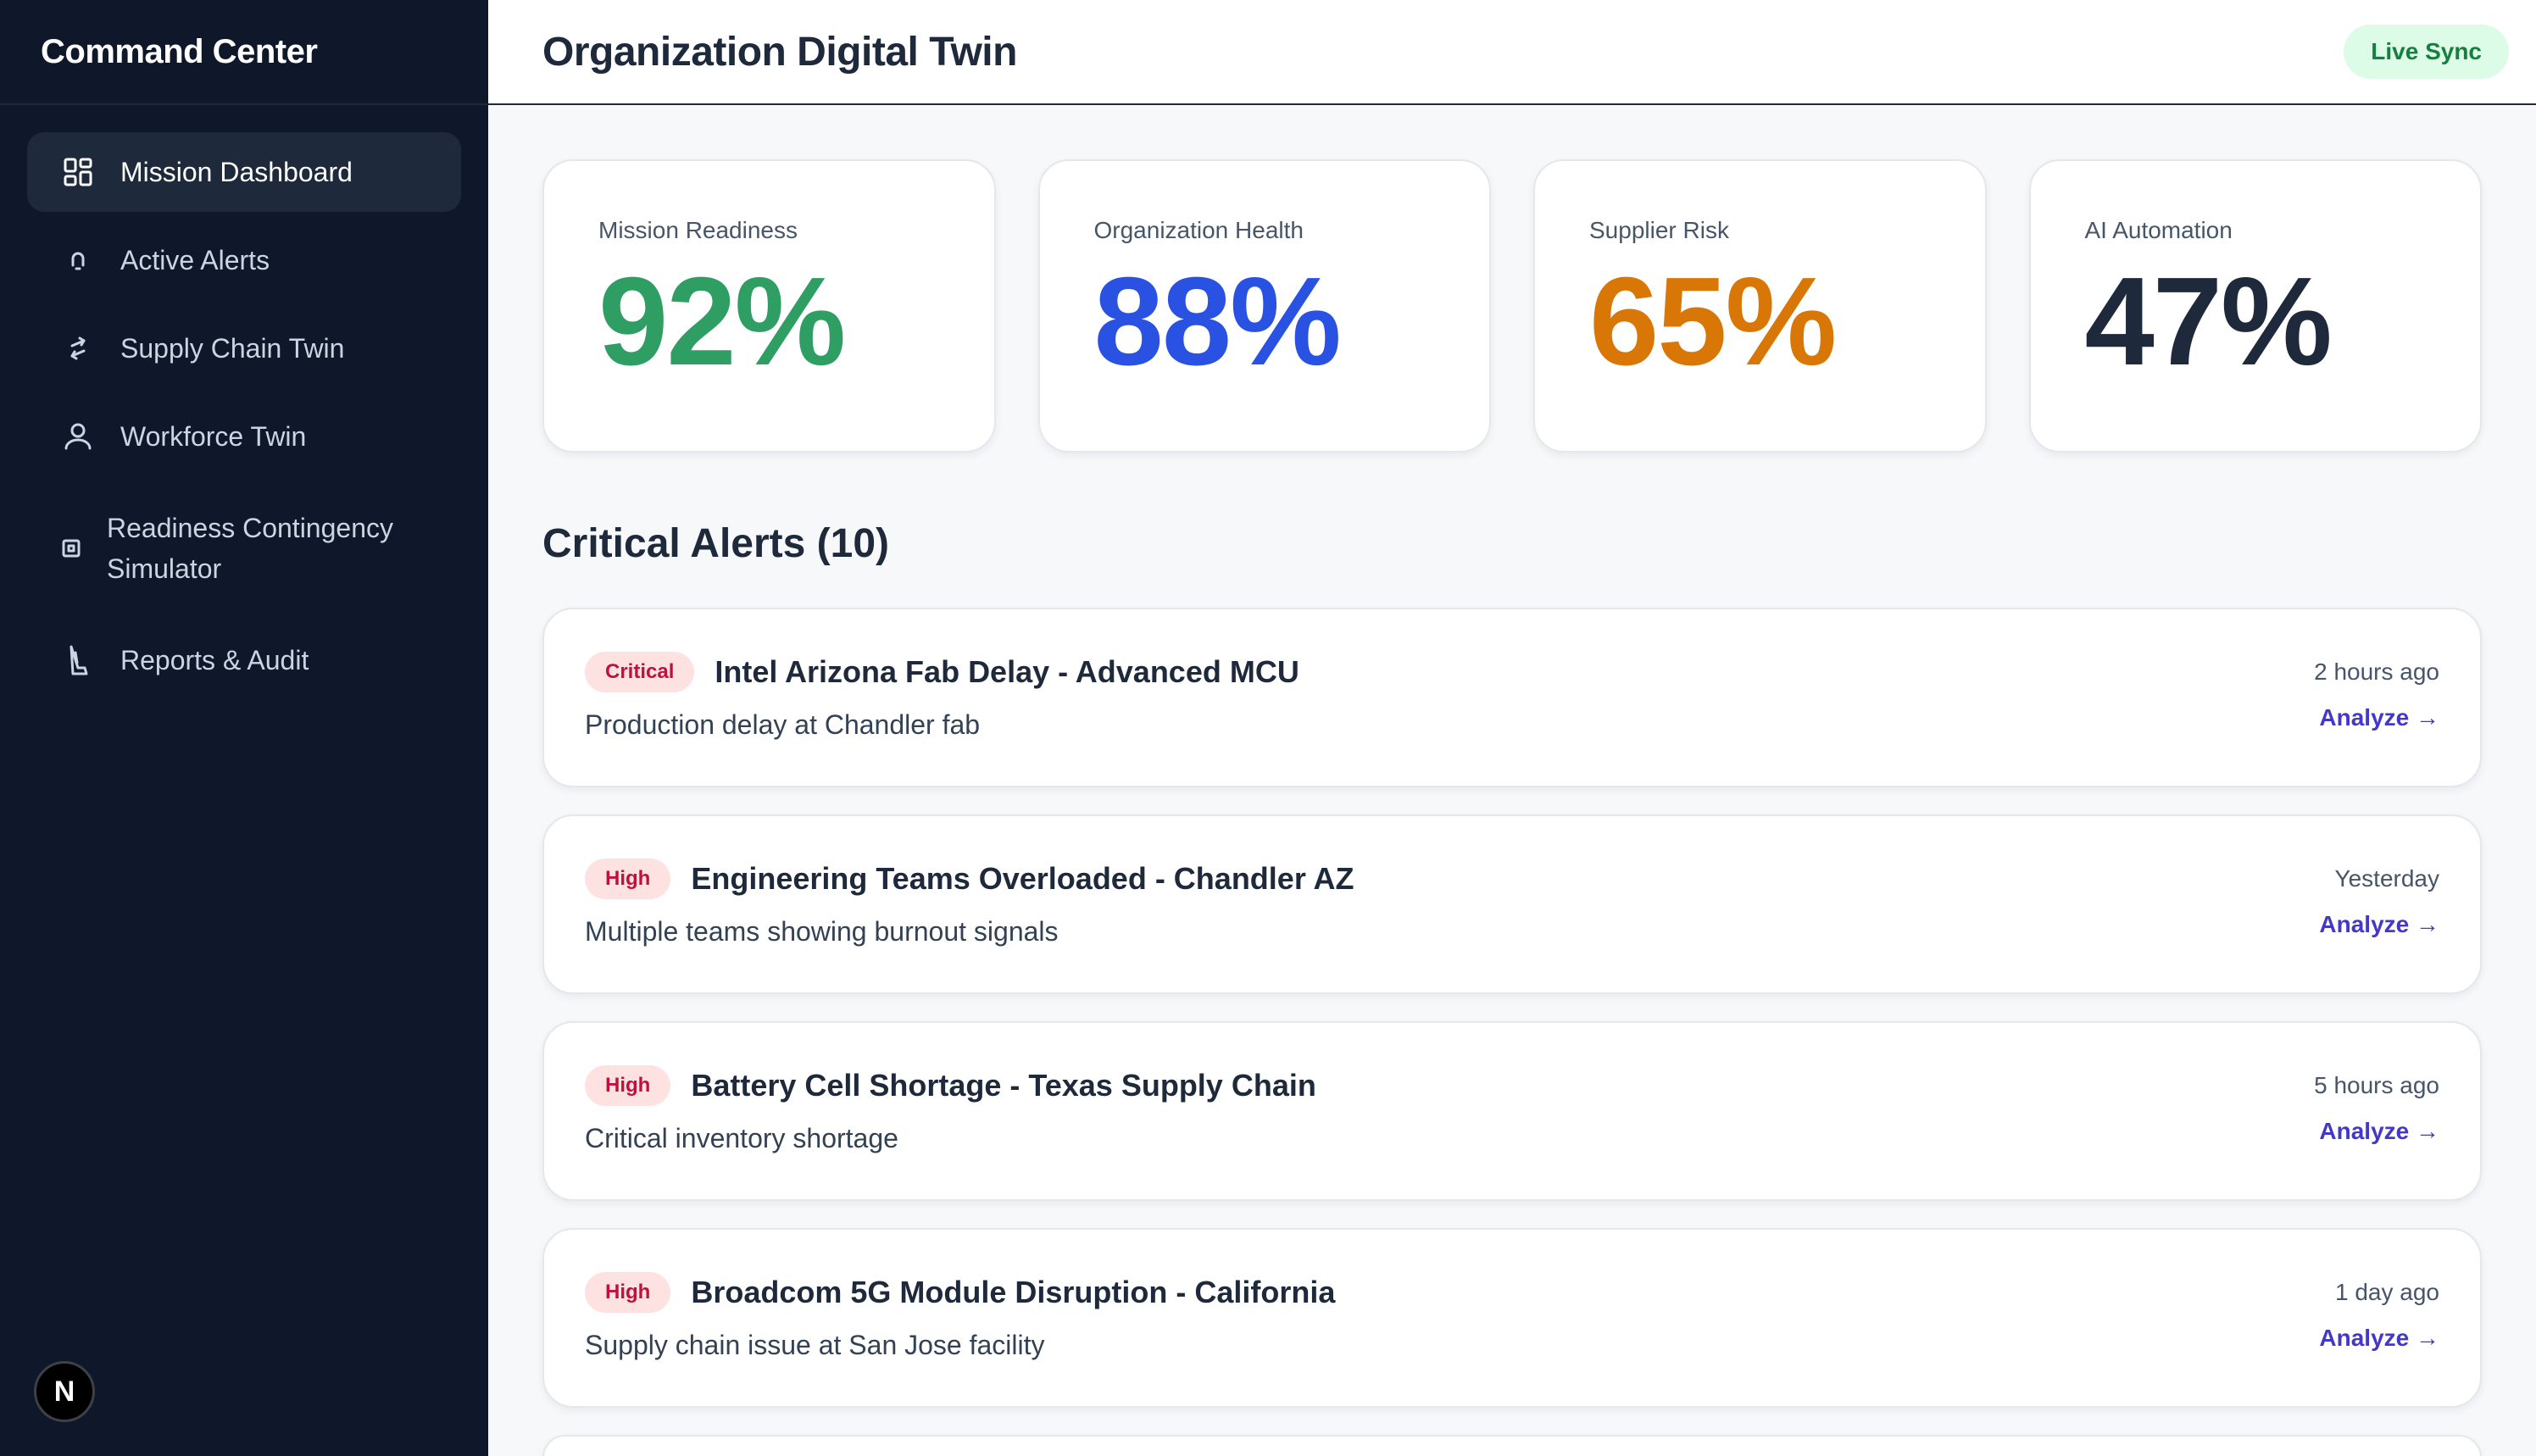 The height and width of the screenshot is (1456, 2536). What do you see at coordinates (722, 322) in the screenshot?
I see `kpi-value: 92%` at bounding box center [722, 322].